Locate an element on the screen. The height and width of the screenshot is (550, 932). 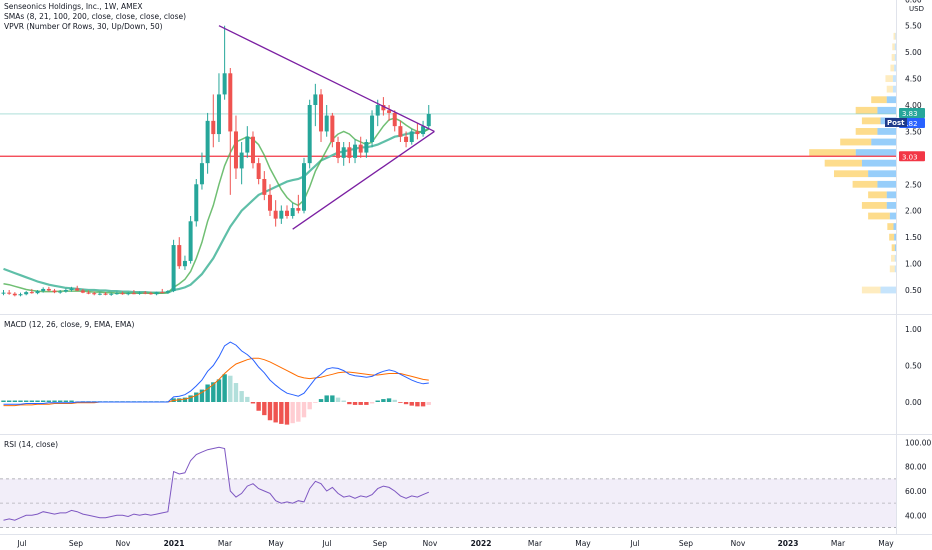
rsi-tick-label: 60.00 is located at coordinates (916, 491).